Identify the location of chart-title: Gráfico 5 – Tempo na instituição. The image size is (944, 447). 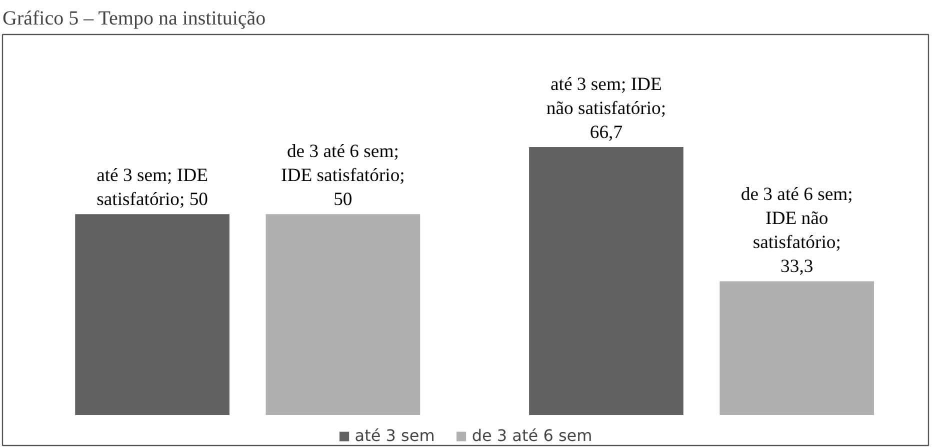
(134, 19).